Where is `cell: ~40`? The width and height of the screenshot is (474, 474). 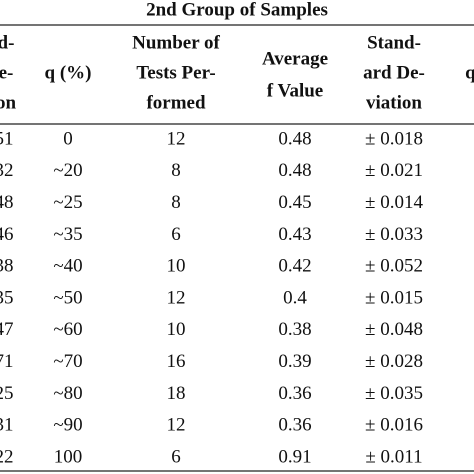 cell: ~40 is located at coordinates (67, 266).